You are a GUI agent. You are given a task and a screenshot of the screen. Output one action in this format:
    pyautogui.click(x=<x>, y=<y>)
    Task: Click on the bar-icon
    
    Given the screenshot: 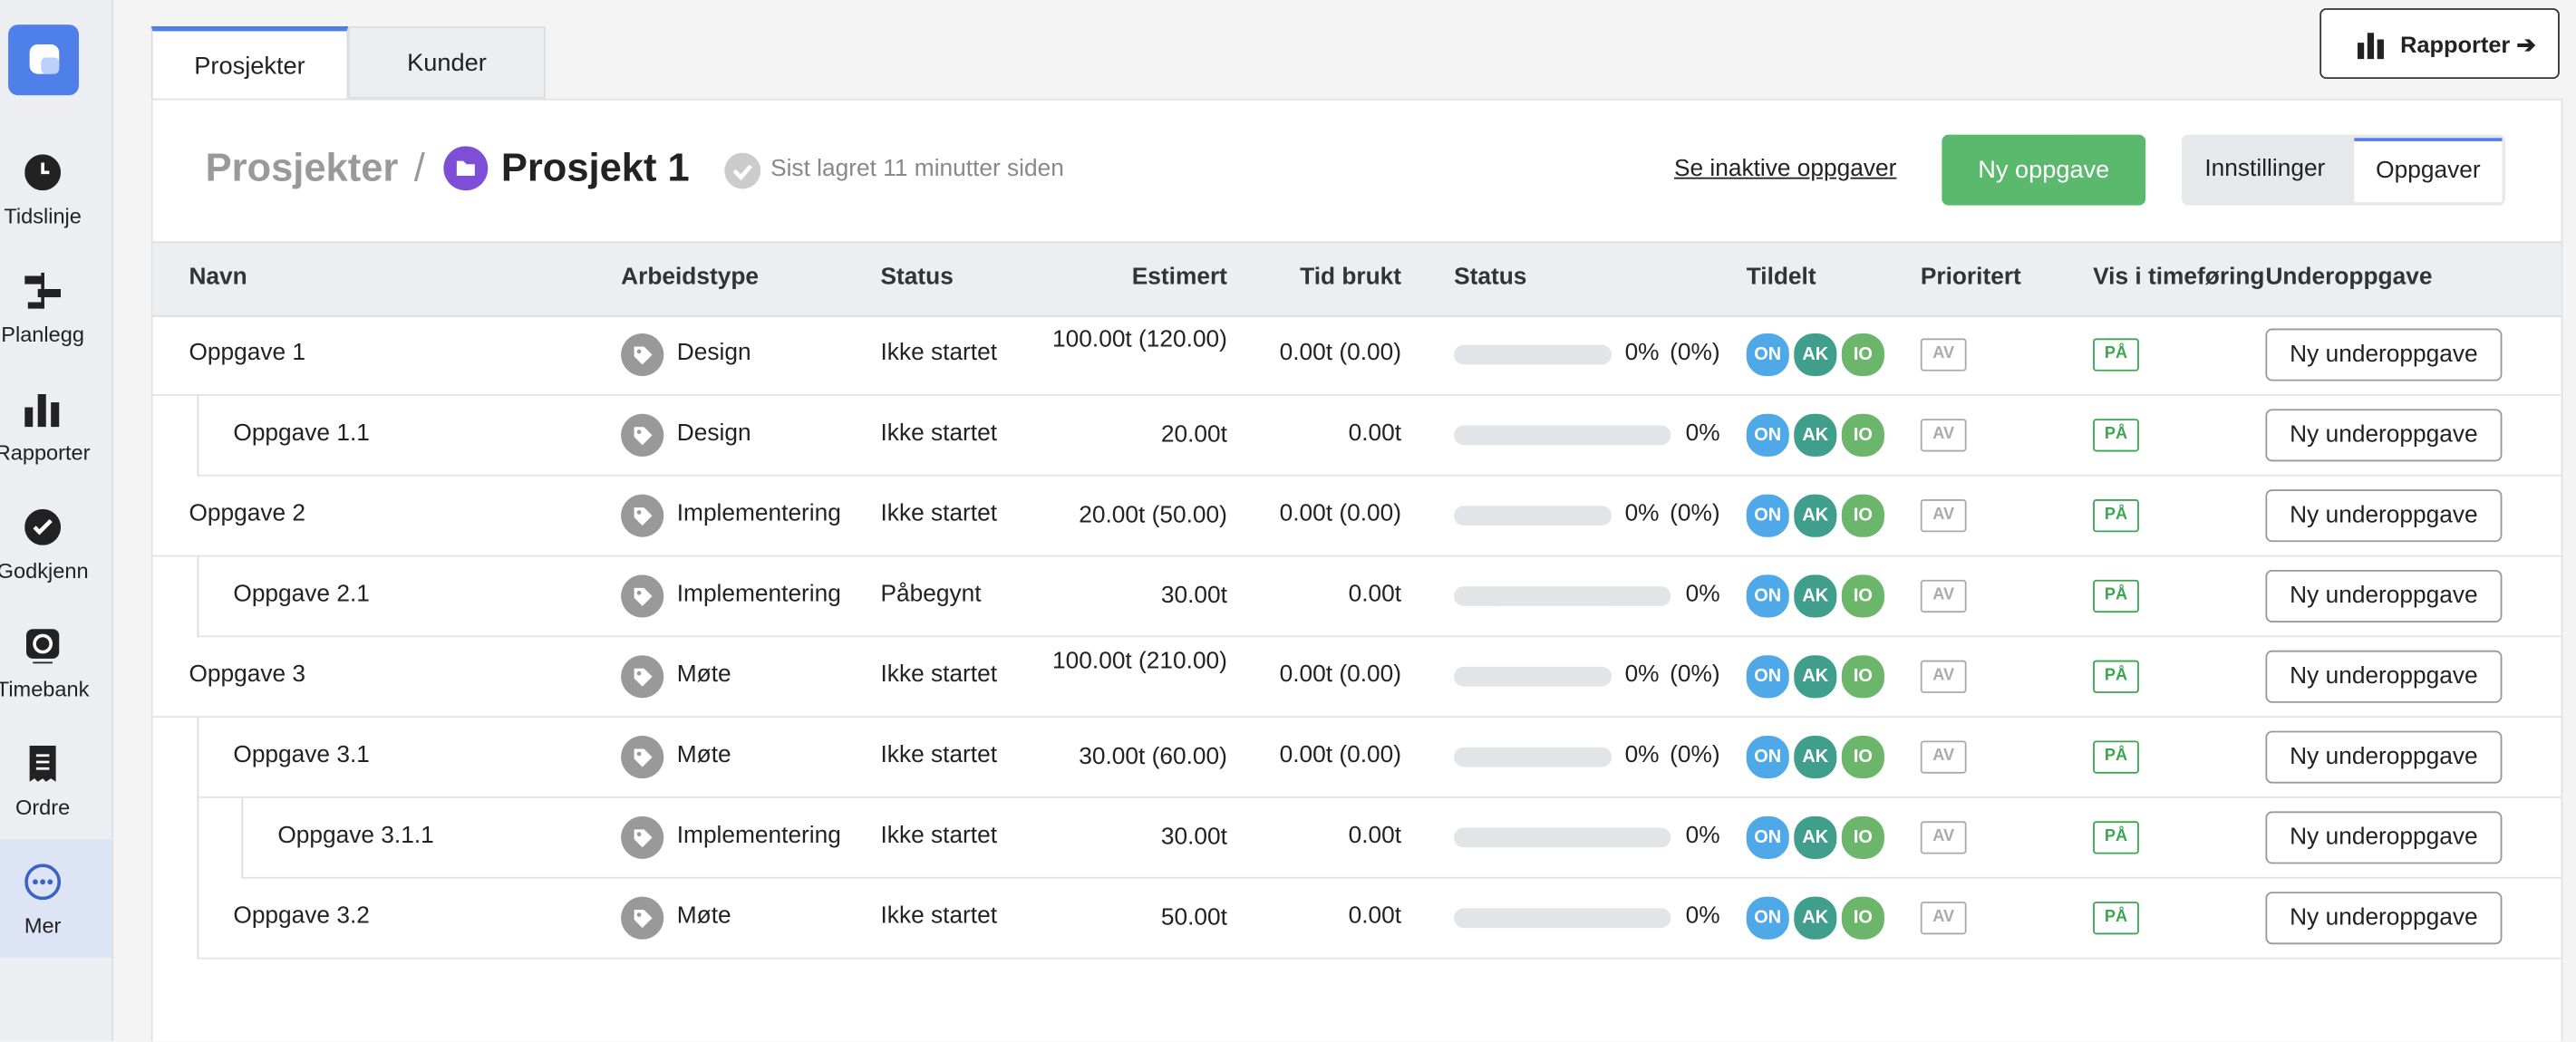 What is the action you would take?
    pyautogui.click(x=2370, y=46)
    